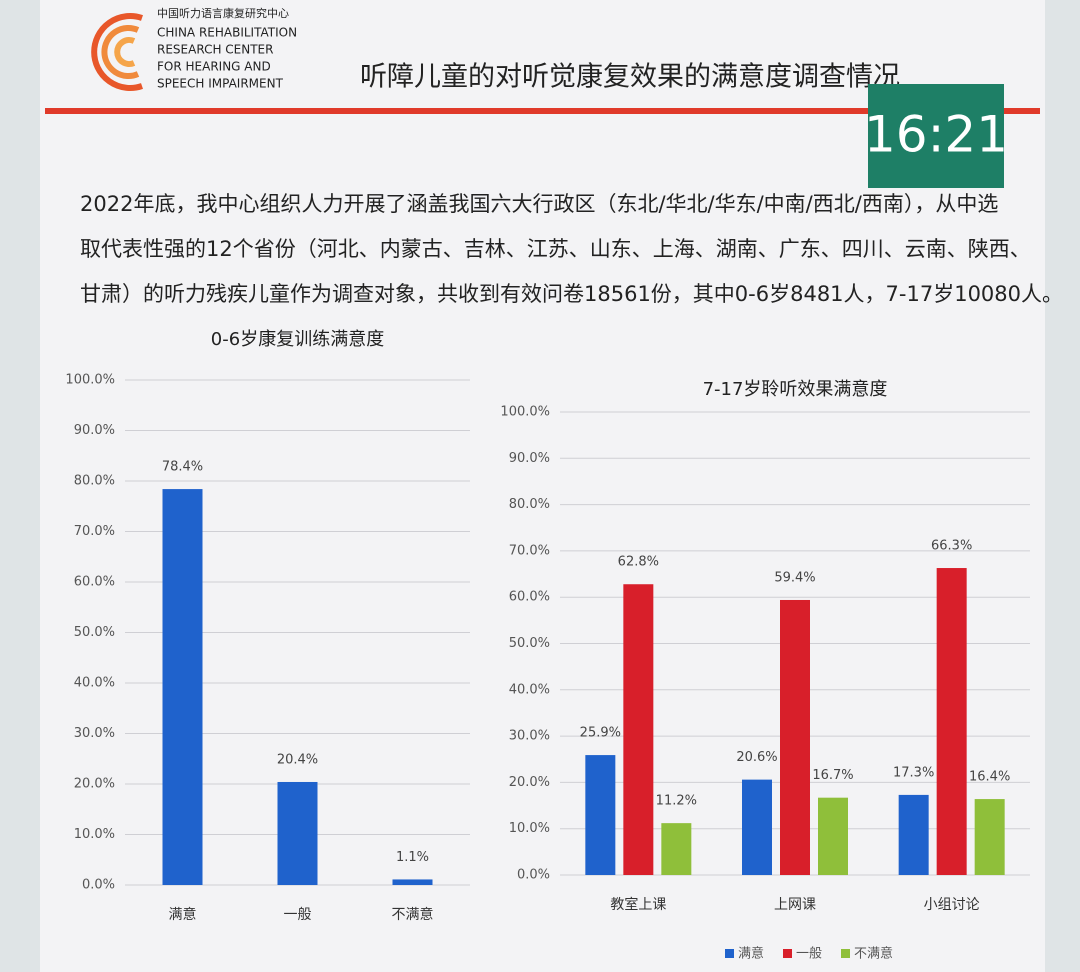 The image size is (1080, 972). Describe the element at coordinates (913, 772) in the screenshot. I see `value-label: 17.3%` at that location.